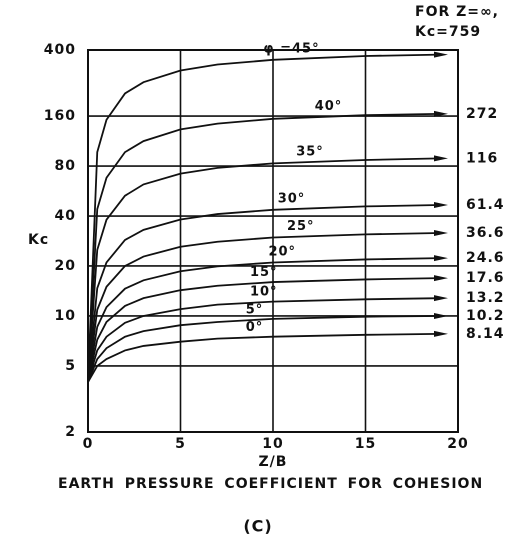 The height and width of the screenshot is (547, 521). I want to click on curve-label: 15°, so click(264, 272).